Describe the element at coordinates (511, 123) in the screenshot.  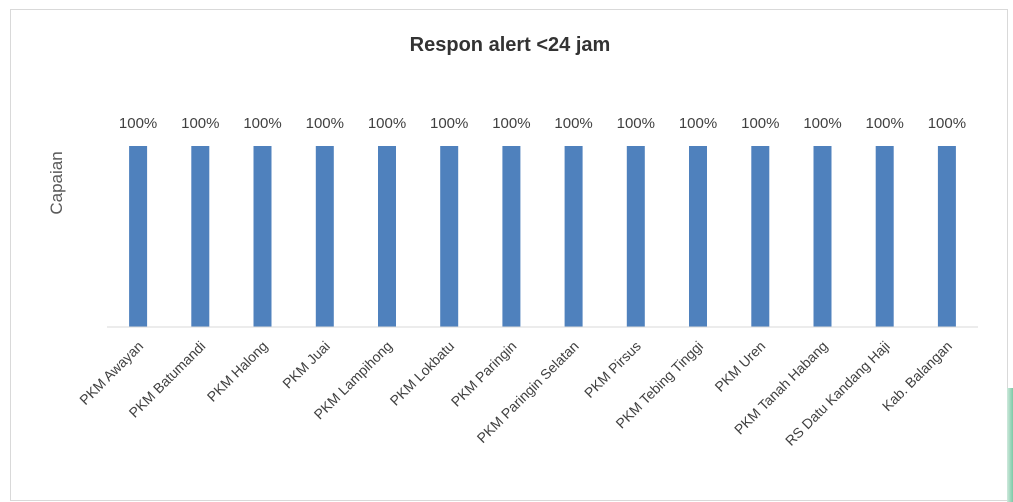
I see `data-label-6: 100%` at that location.